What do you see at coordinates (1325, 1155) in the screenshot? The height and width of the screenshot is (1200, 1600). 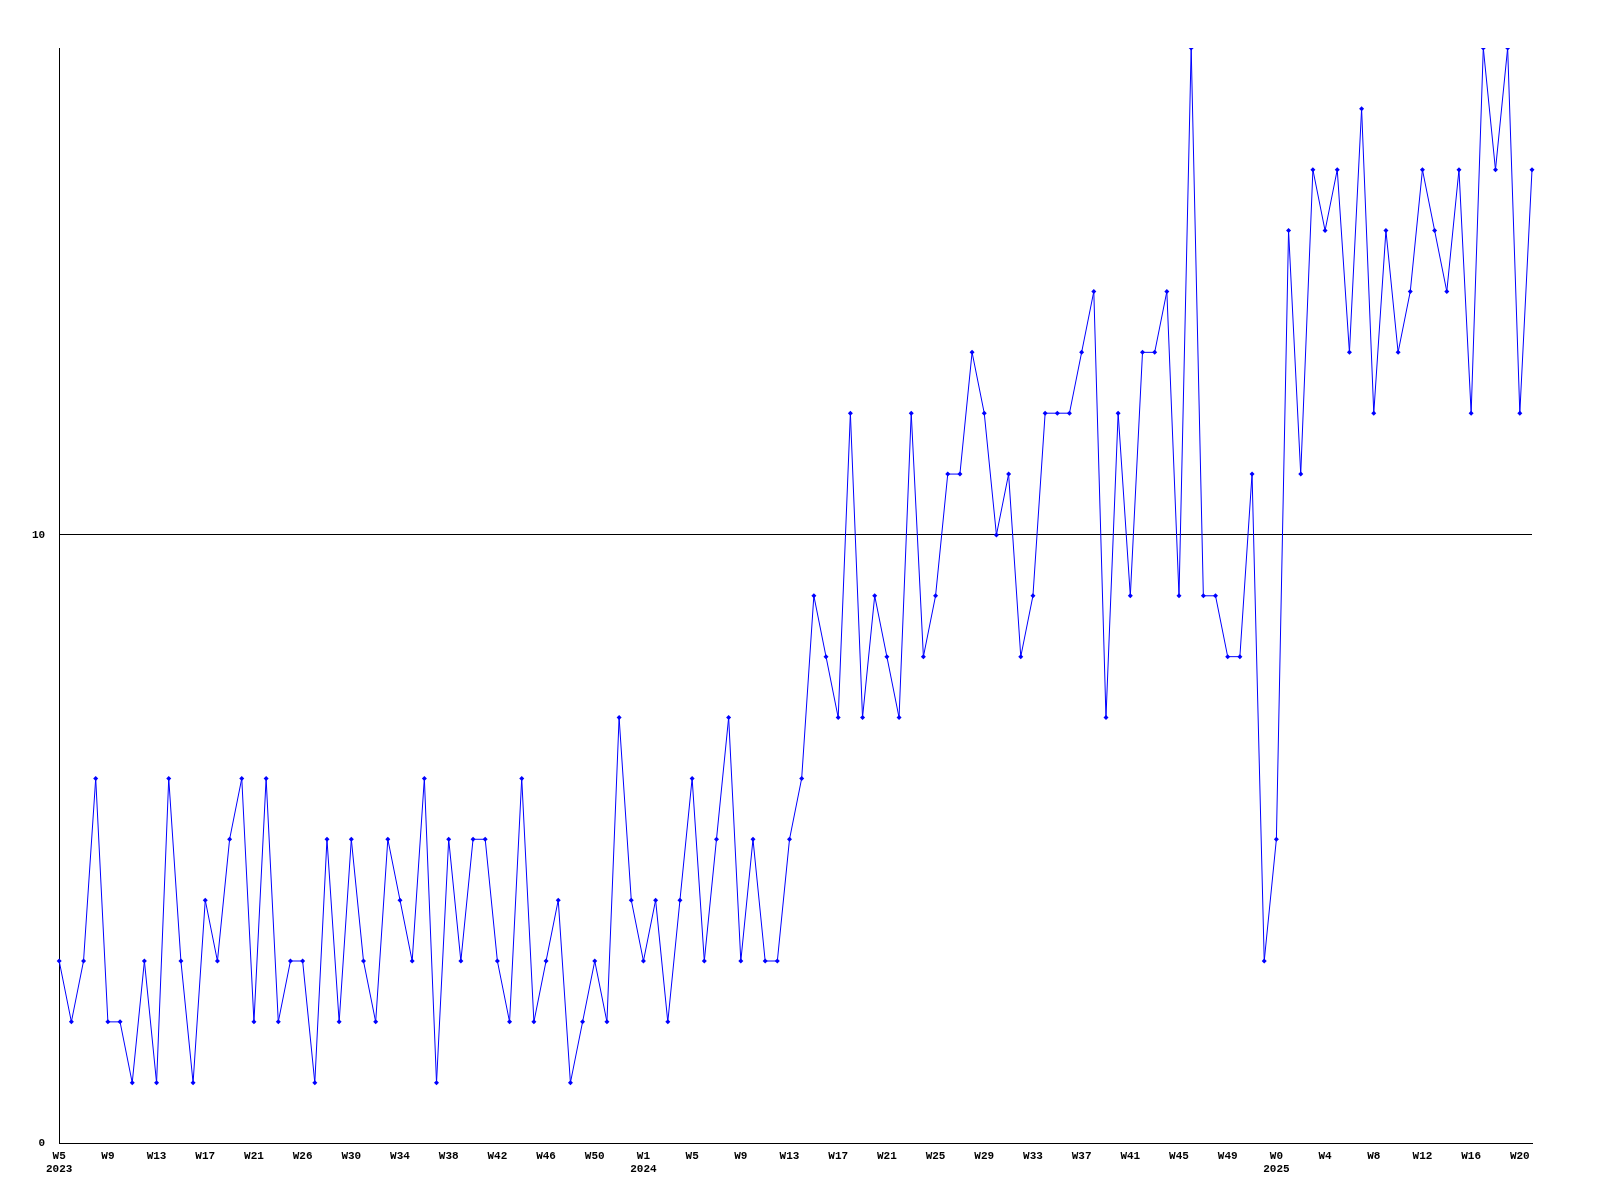 I see `x-tick-label: W4` at bounding box center [1325, 1155].